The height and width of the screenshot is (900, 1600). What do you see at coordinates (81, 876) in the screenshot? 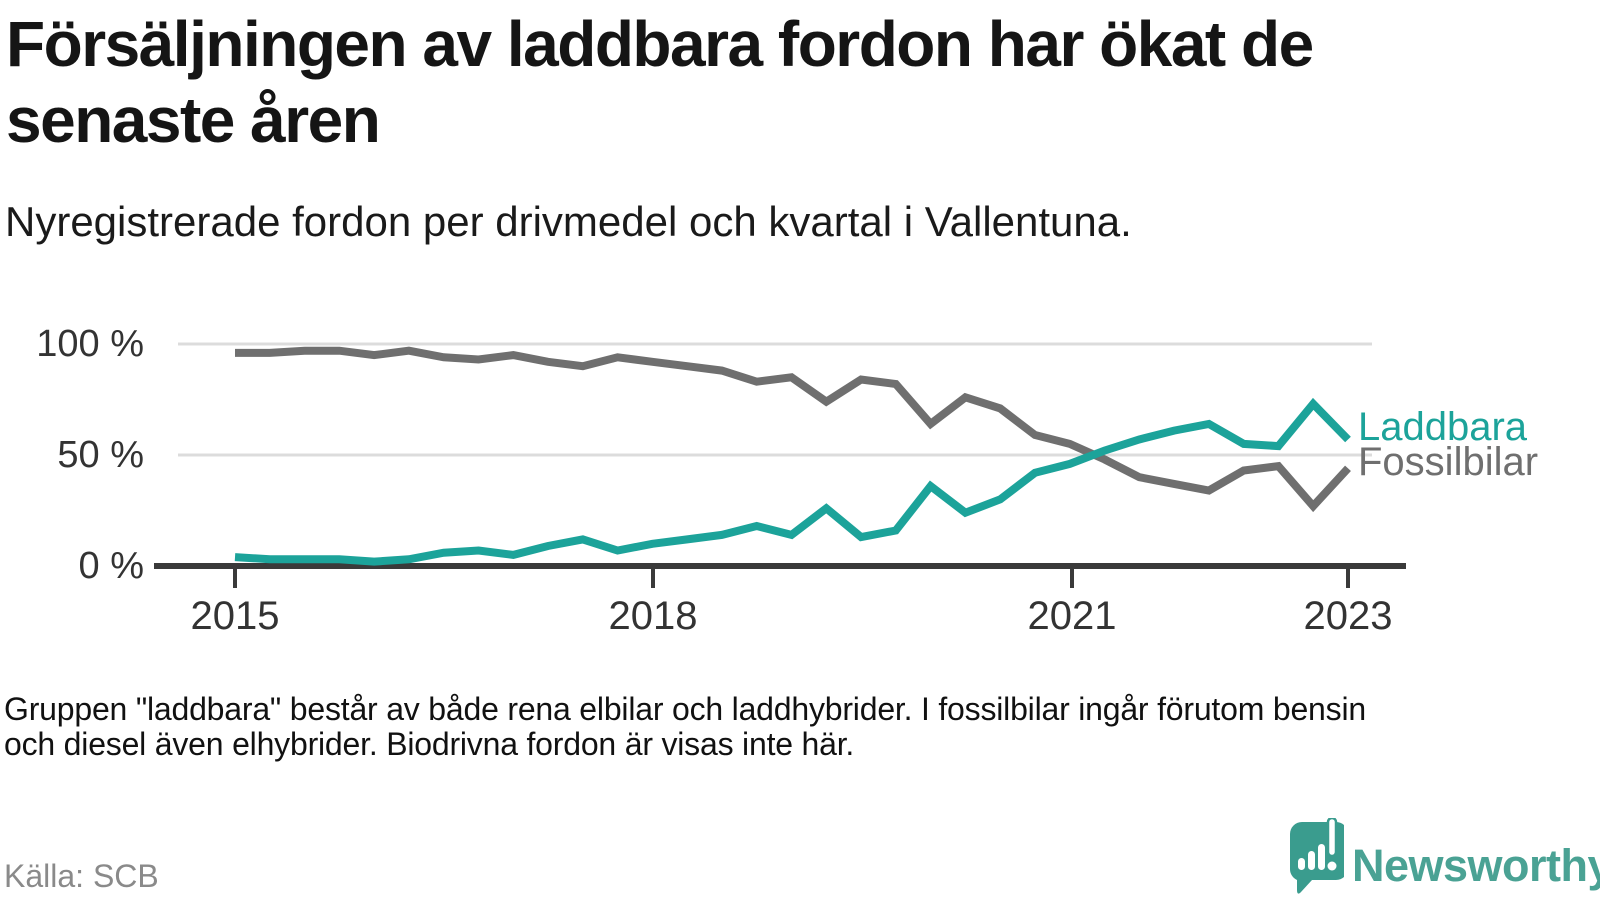
I see `source-label: Källa: SCB` at bounding box center [81, 876].